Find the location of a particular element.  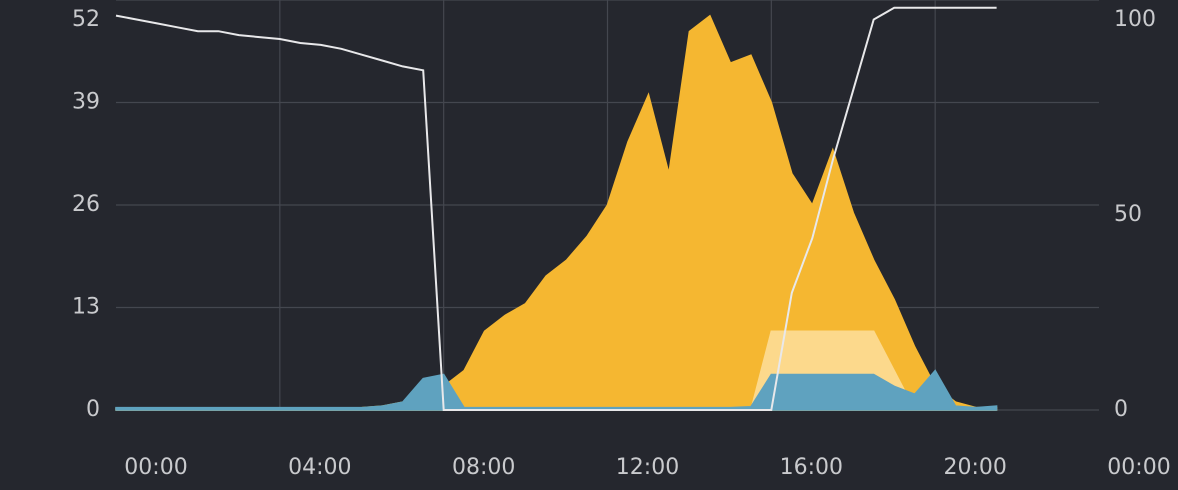

y-tick-label: 52 is located at coordinates (86, 19).